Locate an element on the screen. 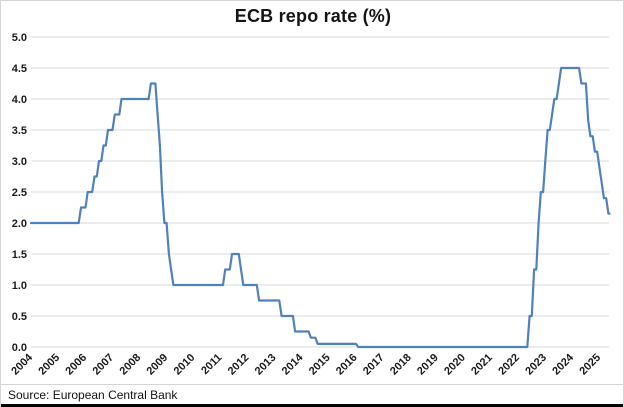 The width and height of the screenshot is (624, 407). x-axis-tick-label: 2023 is located at coordinates (536, 365).